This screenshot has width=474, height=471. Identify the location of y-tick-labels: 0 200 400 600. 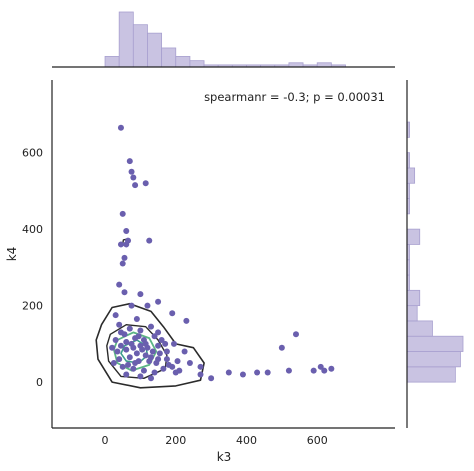
(32, 268).